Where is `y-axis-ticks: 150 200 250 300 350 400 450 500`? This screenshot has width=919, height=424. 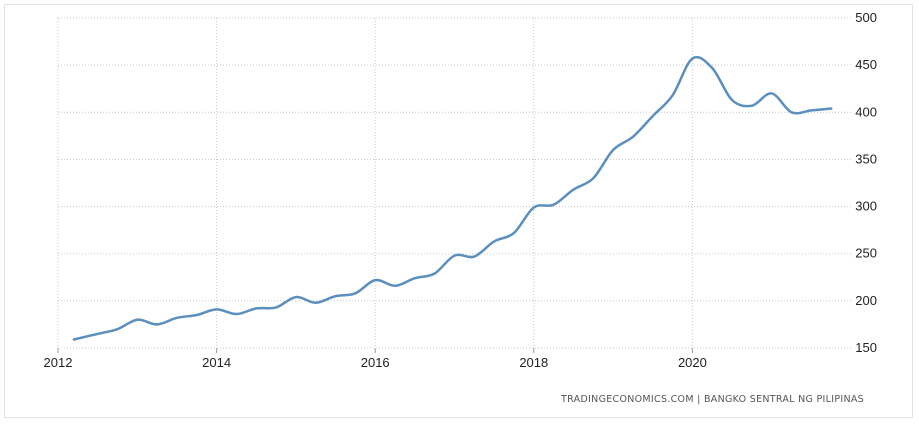
y-axis-ticks: 150 200 250 300 350 400 450 500 is located at coordinates (866, 182).